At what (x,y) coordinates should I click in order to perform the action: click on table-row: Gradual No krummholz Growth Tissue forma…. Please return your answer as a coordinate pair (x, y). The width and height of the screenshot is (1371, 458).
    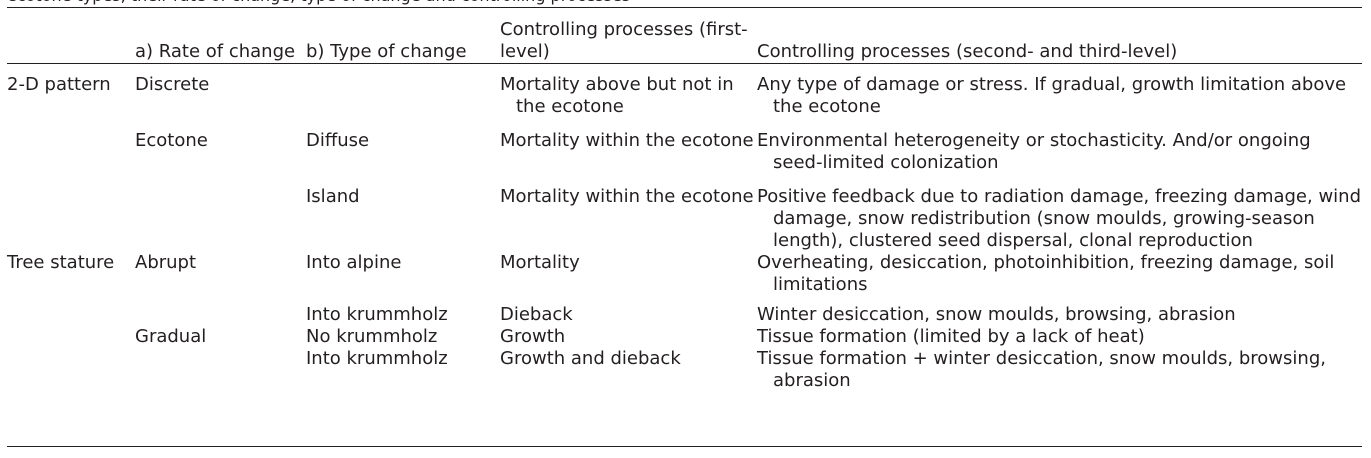
    Looking at the image, I should click on (684, 337).